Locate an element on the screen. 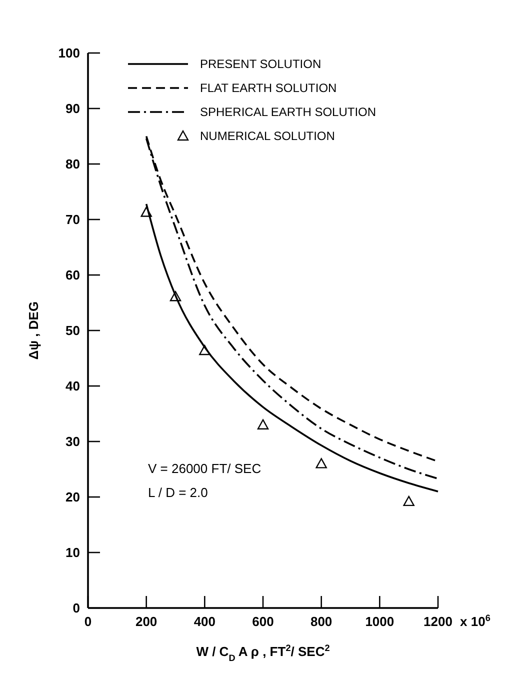 Image resolution: width=518 pixels, height=682 pixels. y-tick-label: 30 is located at coordinates (73, 442).